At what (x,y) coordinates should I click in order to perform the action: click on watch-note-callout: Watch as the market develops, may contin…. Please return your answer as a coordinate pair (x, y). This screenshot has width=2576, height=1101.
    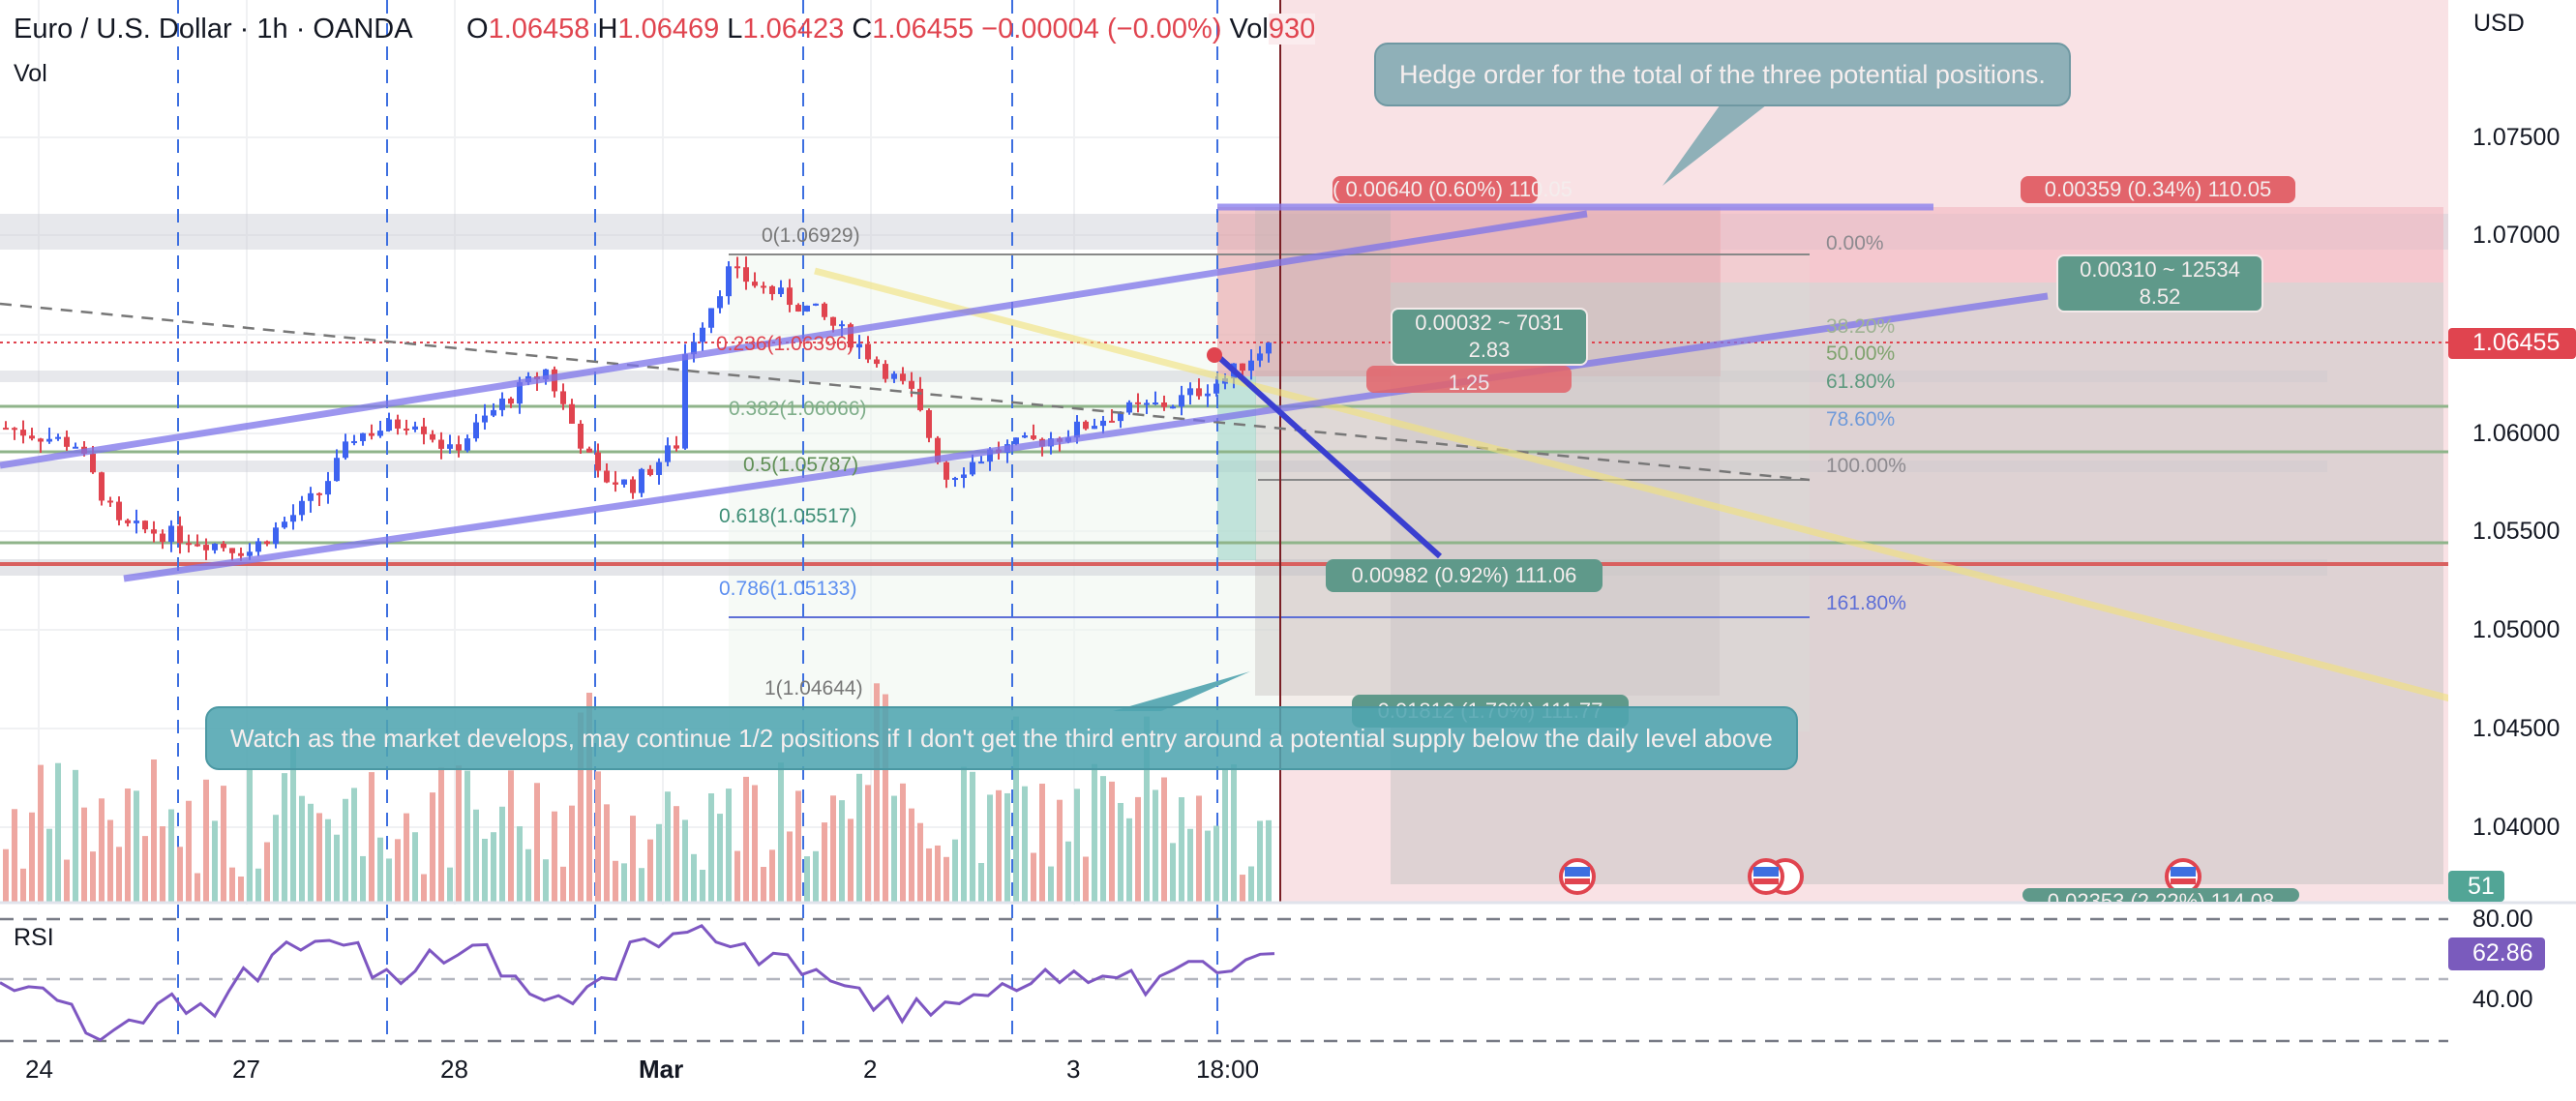
    Looking at the image, I should click on (1001, 738).